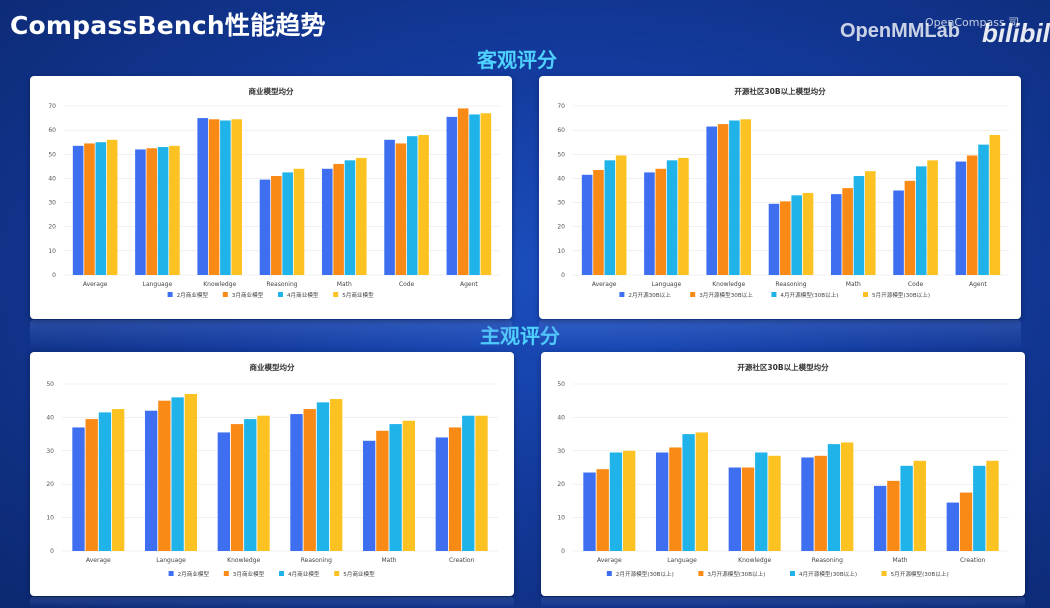  What do you see at coordinates (920, 574) in the screenshot?
I see `legend-label: 5月开源模型(30B以上)` at bounding box center [920, 574].